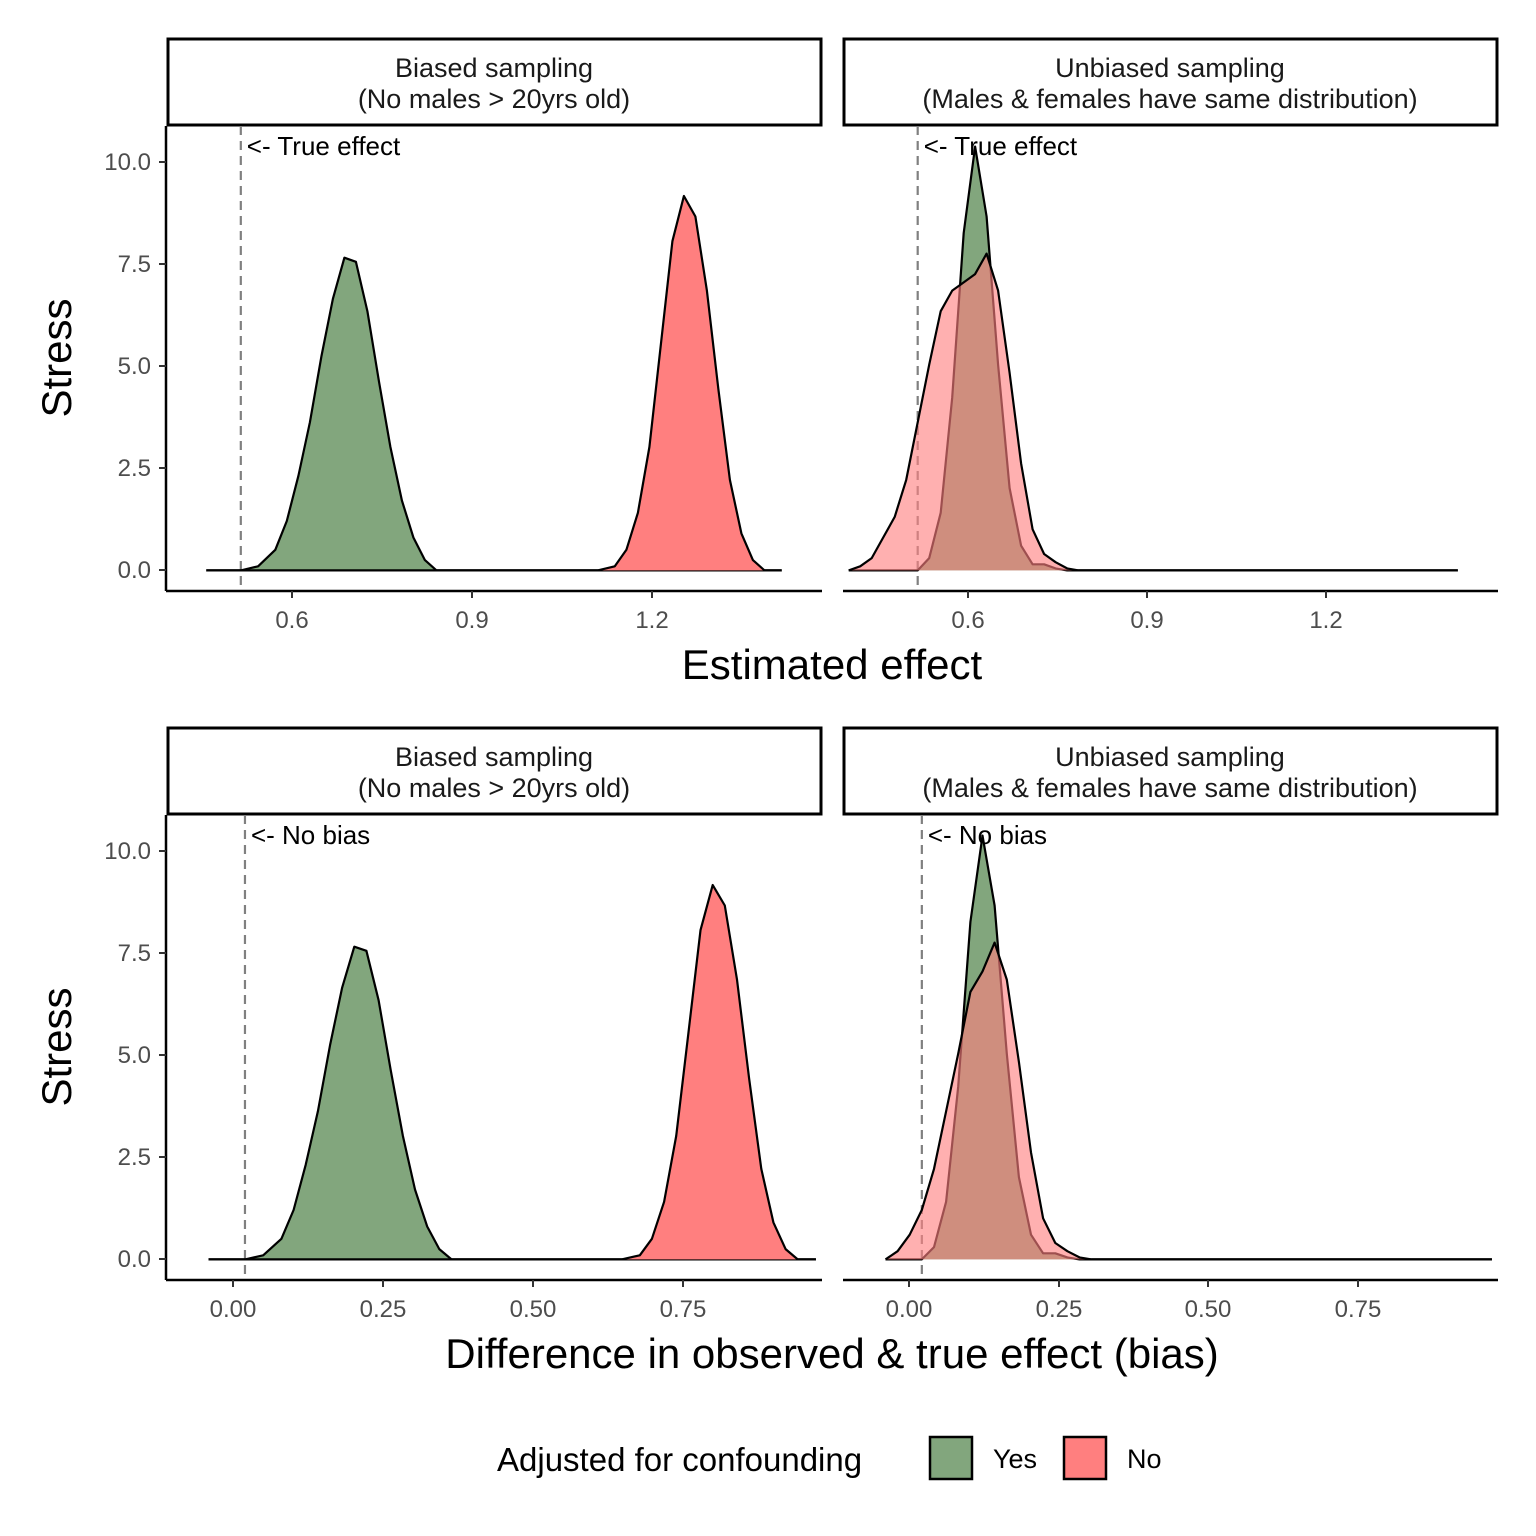  I want to click on plot-area-top-right: <- True effect, so click(1153, 358).